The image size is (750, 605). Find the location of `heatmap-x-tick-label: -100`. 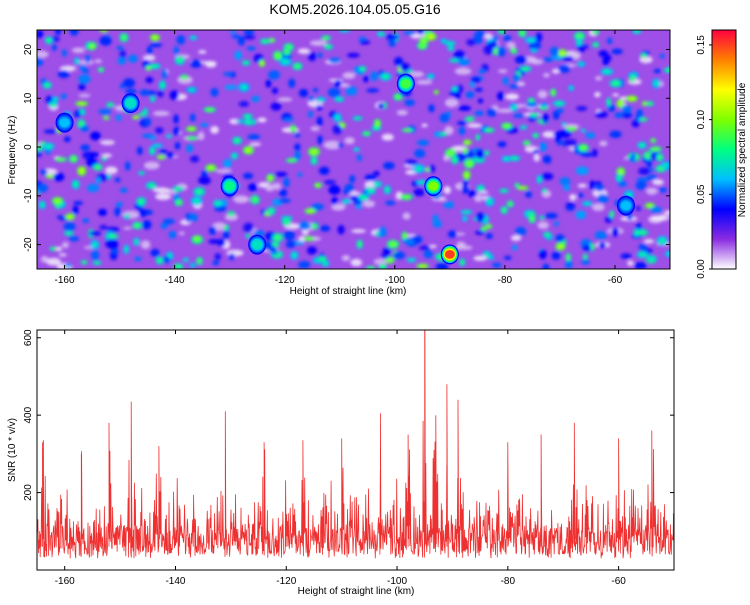

heatmap-x-tick-label: -100 is located at coordinates (395, 280).